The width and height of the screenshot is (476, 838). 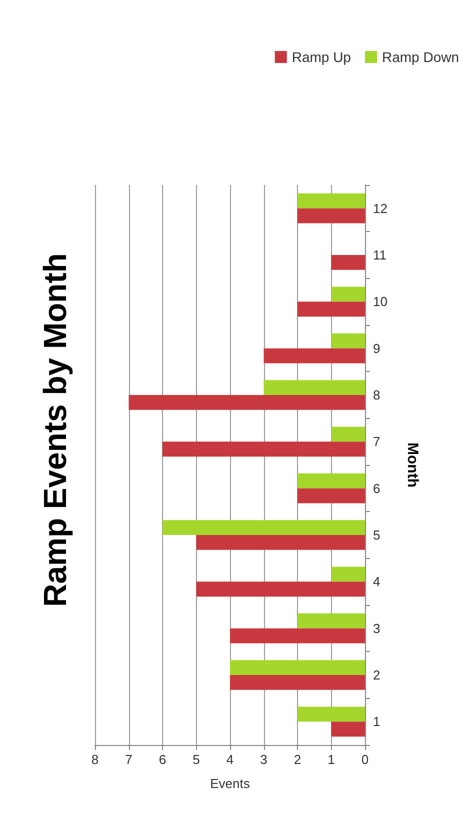 What do you see at coordinates (196, 759) in the screenshot?
I see `x-tick-label: 5` at bounding box center [196, 759].